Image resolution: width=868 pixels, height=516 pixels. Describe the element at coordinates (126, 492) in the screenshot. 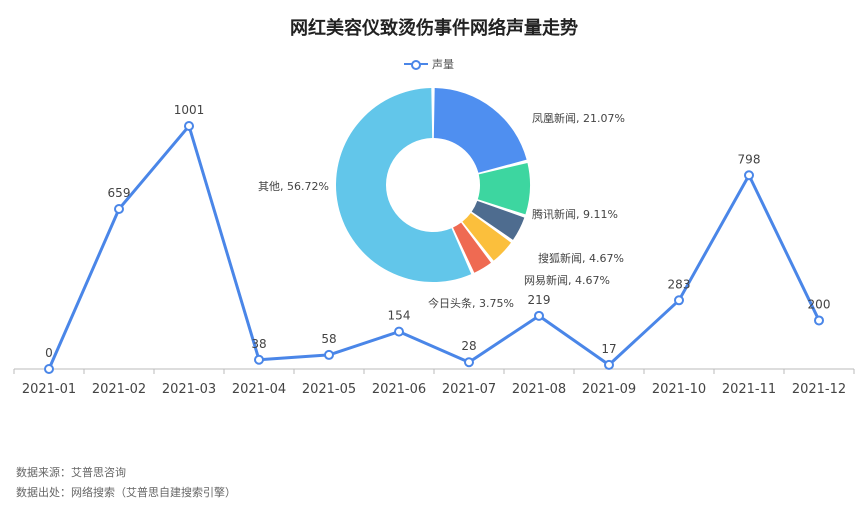

I see `data-origin-note: 数据出处：网络搜索（艾普思自建搜索引擎）` at that location.